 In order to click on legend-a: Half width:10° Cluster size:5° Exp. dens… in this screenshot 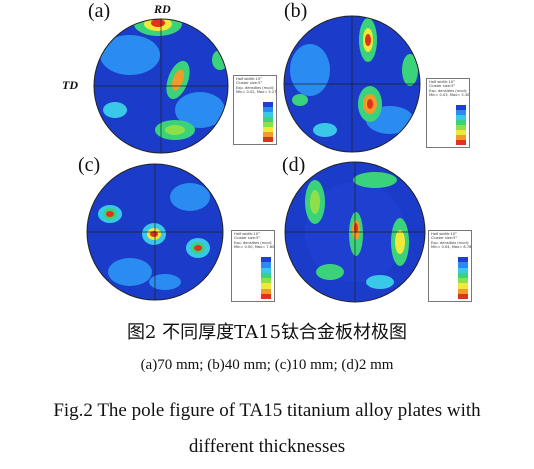, I will do `click(255, 110)`.